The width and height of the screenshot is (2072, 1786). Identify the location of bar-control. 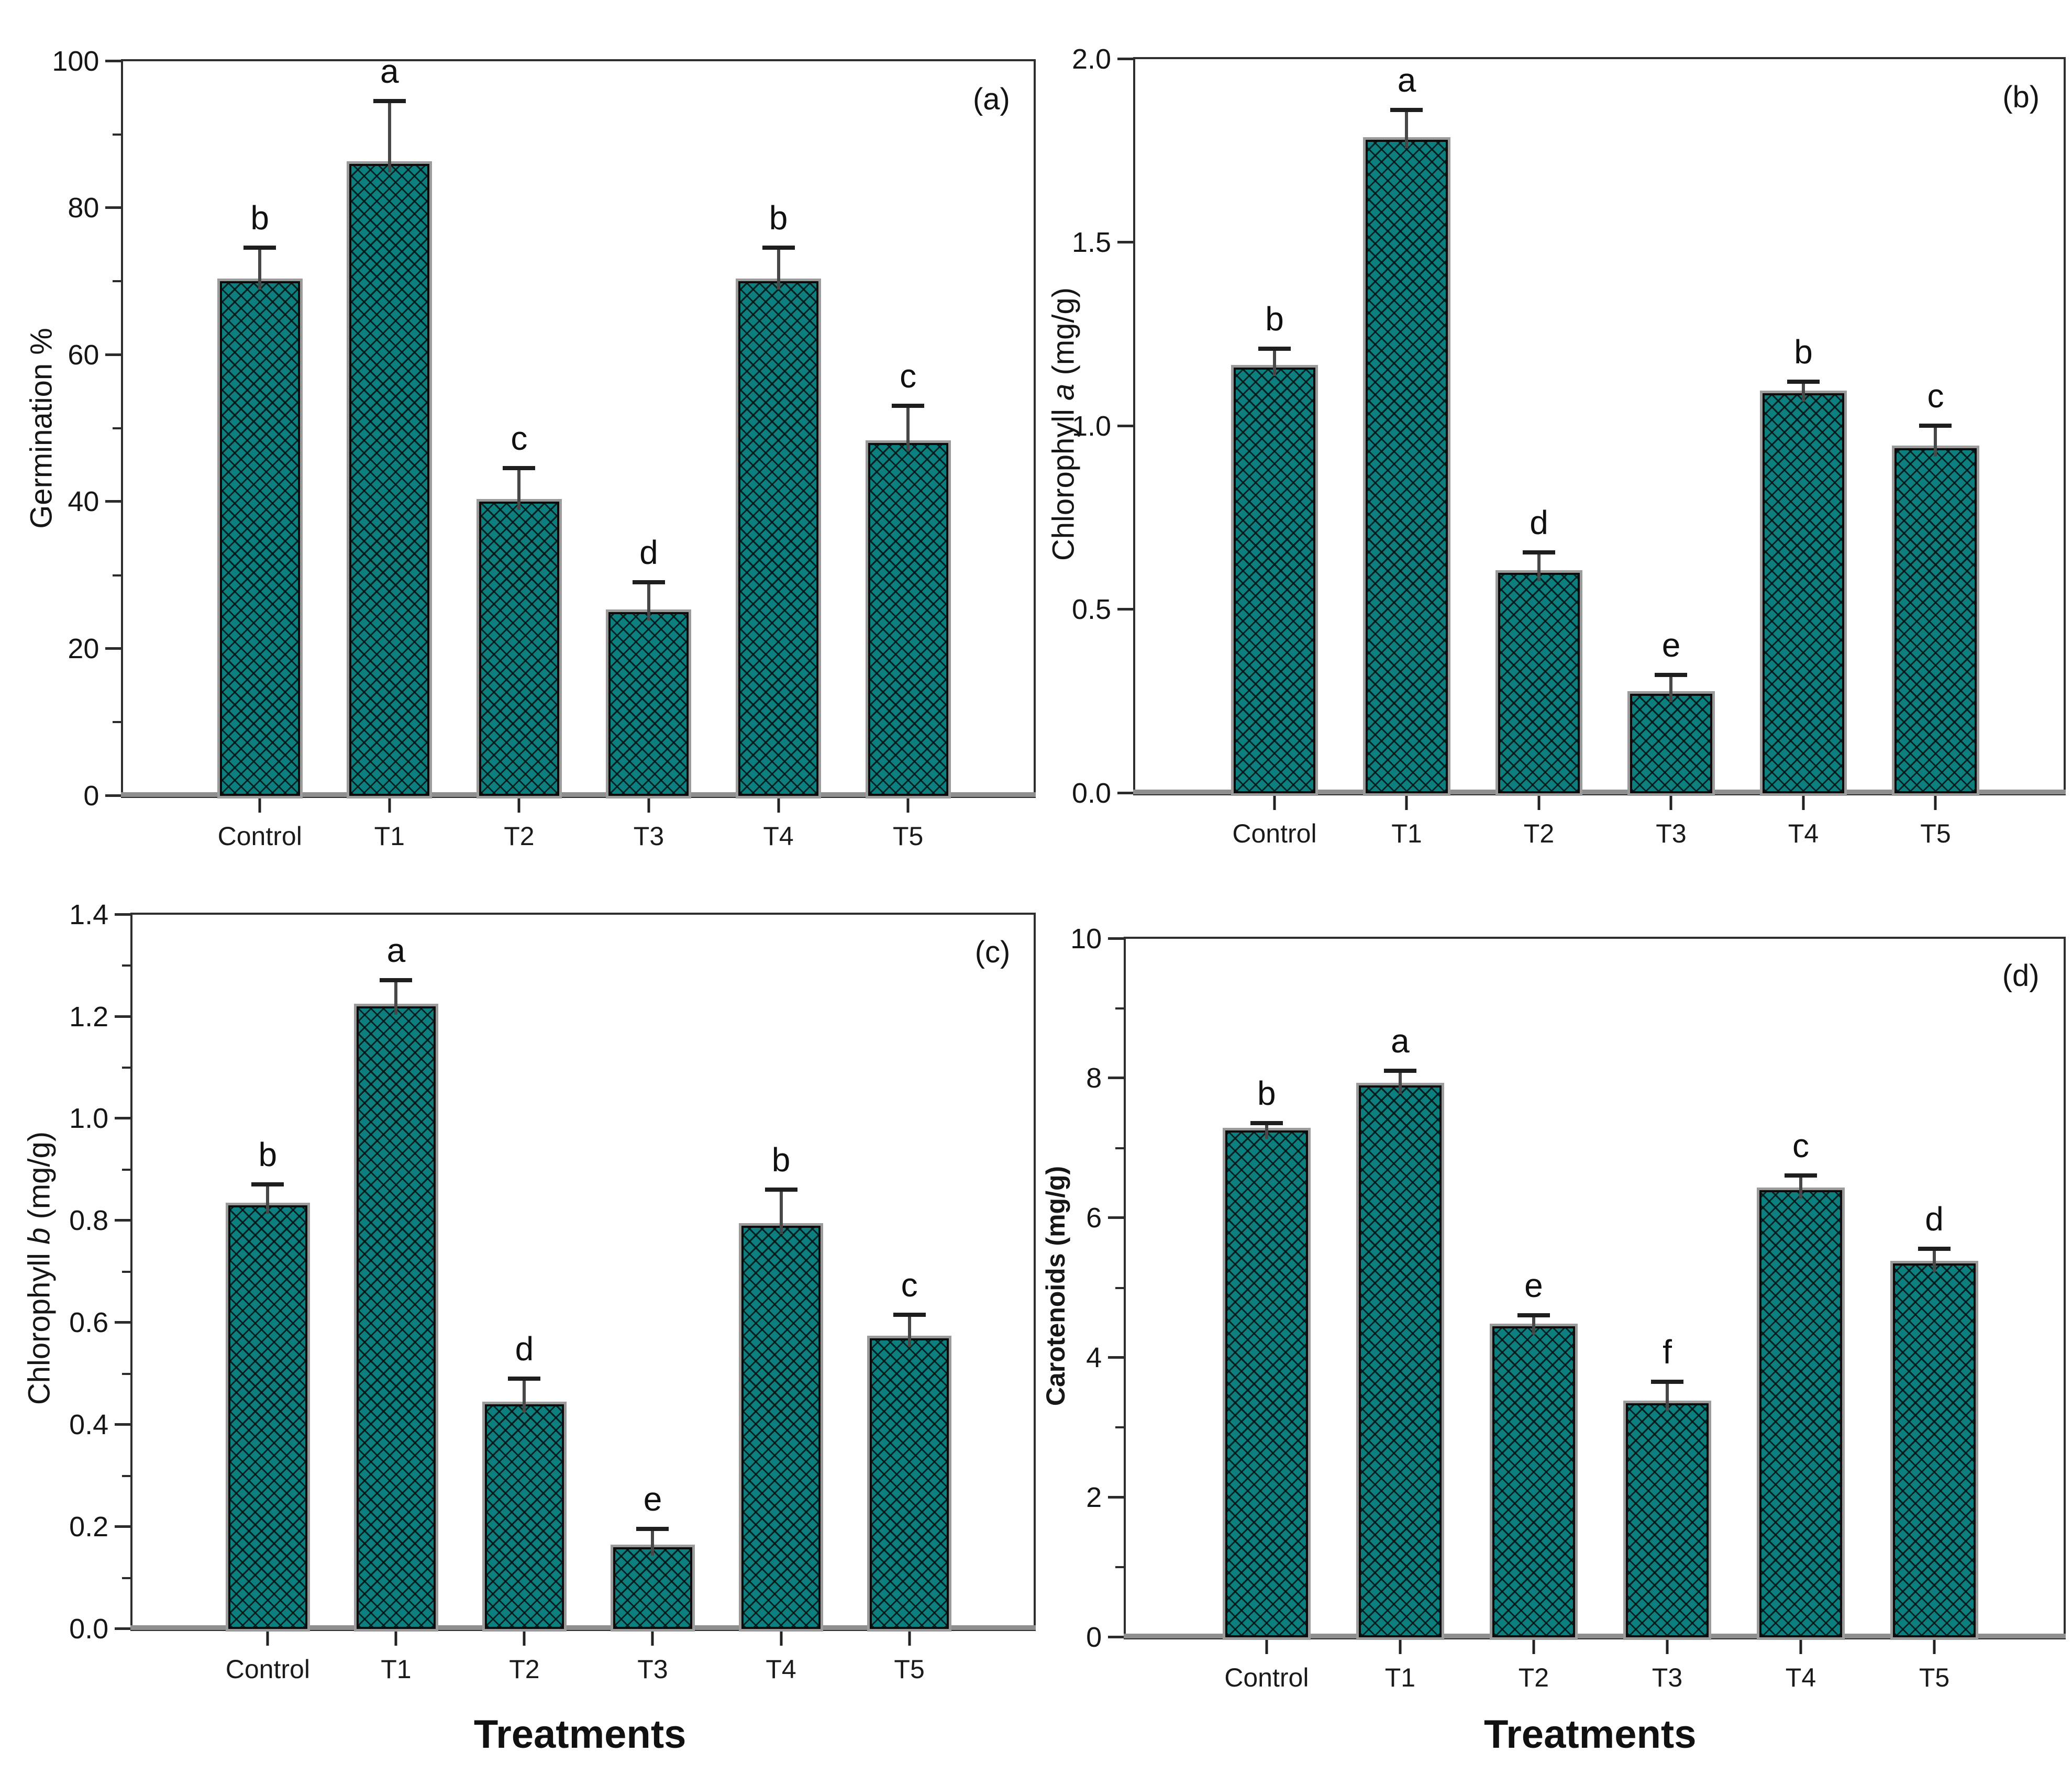
(260, 538).